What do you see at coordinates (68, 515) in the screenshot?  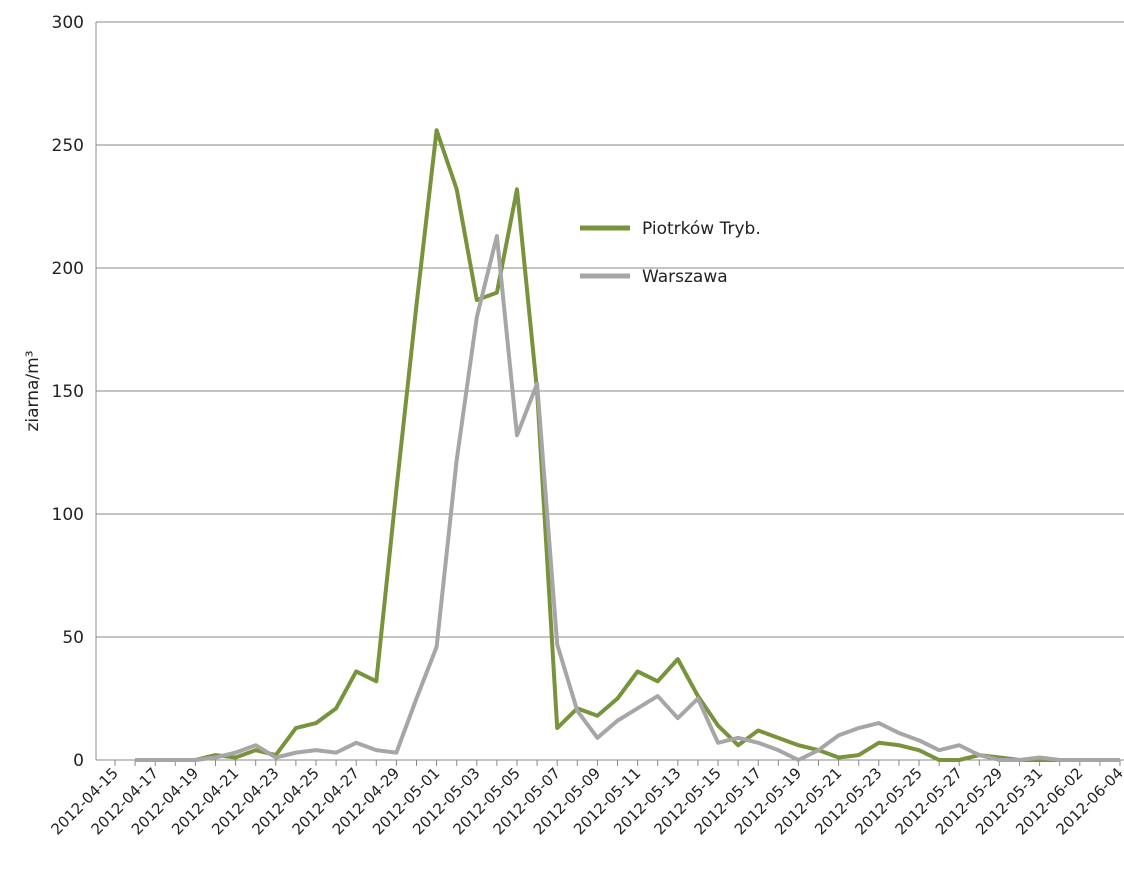 I see `y-tick-label: 100` at bounding box center [68, 515].